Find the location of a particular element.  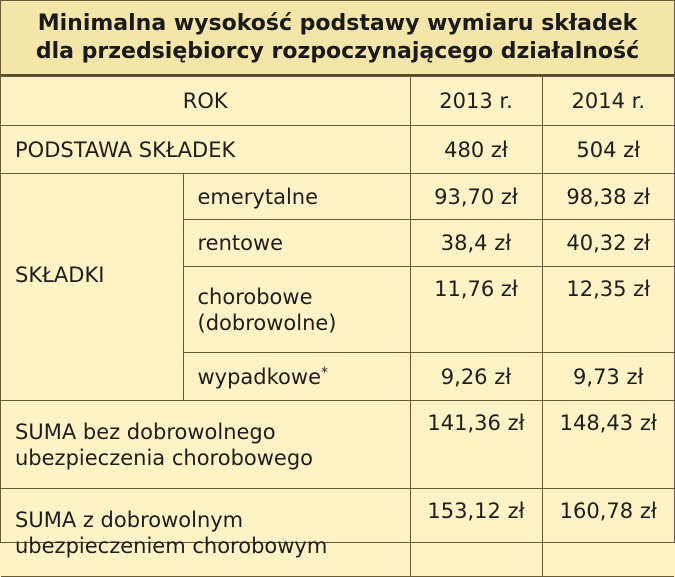

footnote-mark: * is located at coordinates (324, 372).